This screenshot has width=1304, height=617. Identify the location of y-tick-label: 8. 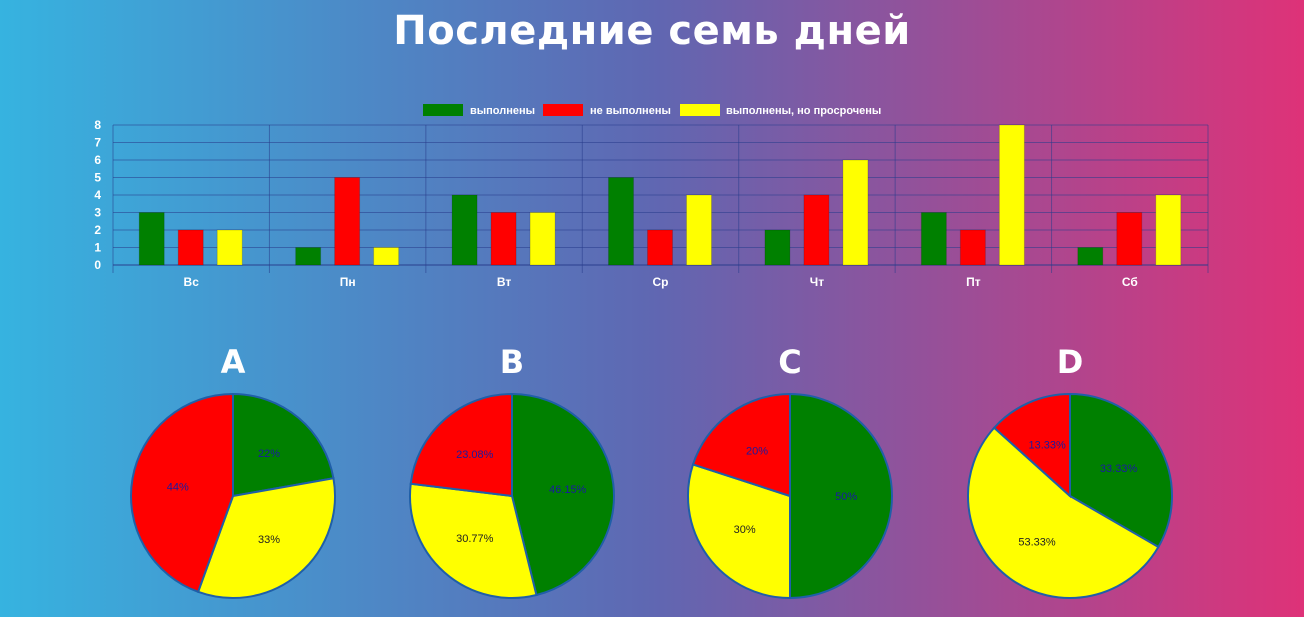
(97, 125).